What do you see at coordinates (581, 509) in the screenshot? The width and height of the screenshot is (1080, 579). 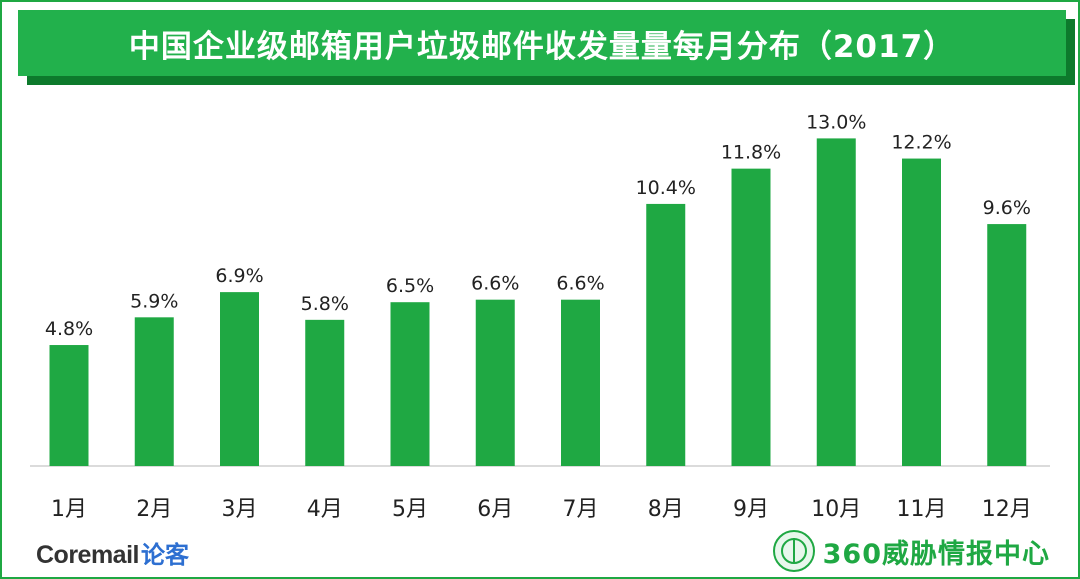 I see `category-label: 7月` at bounding box center [581, 509].